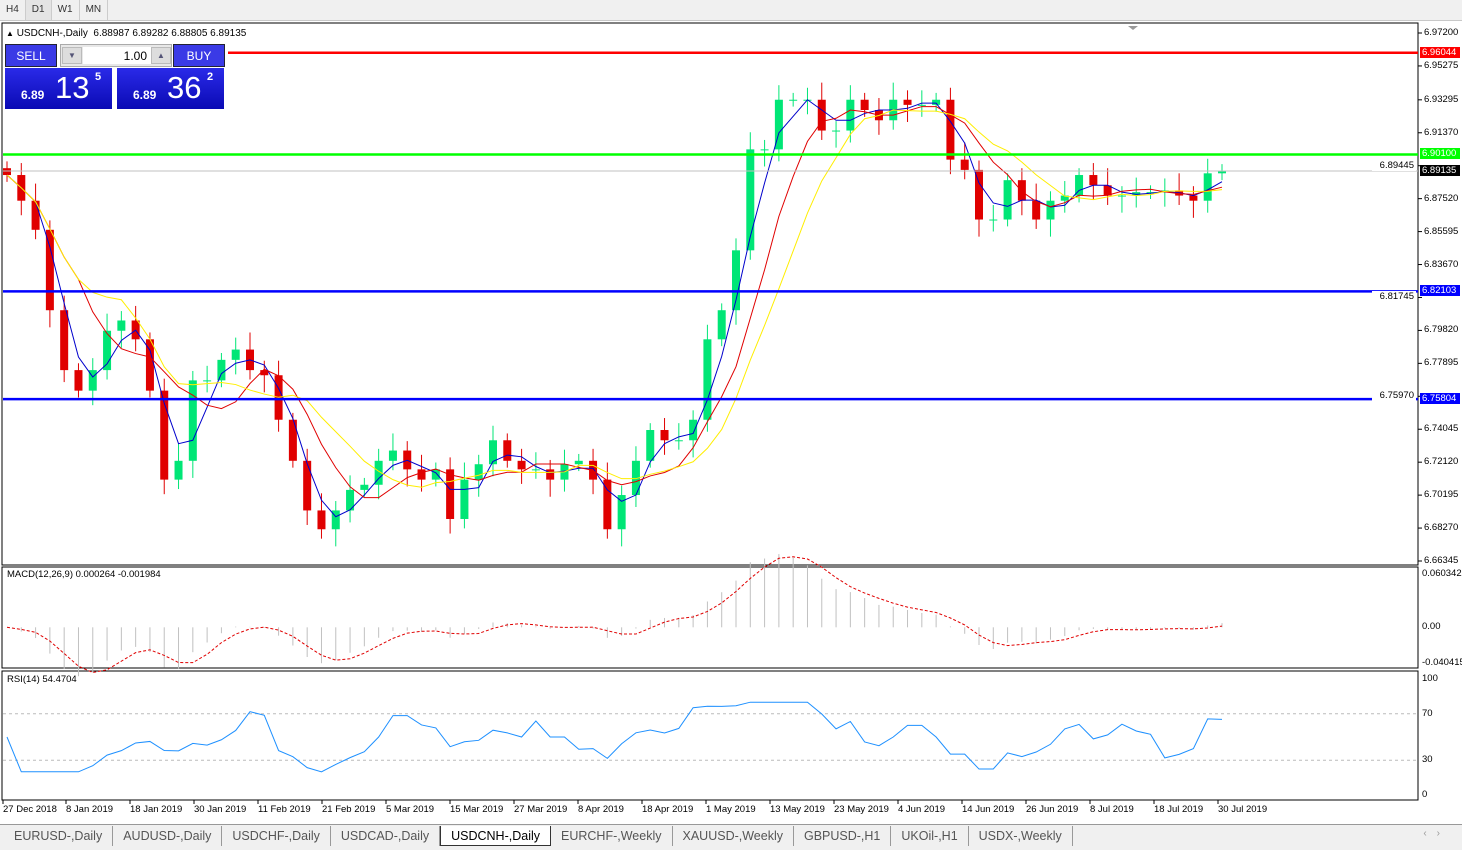 This screenshot has height=850, width=1462. What do you see at coordinates (612, 836) in the screenshot?
I see `chart-tab: EURCHF-,Weekly` at bounding box center [612, 836].